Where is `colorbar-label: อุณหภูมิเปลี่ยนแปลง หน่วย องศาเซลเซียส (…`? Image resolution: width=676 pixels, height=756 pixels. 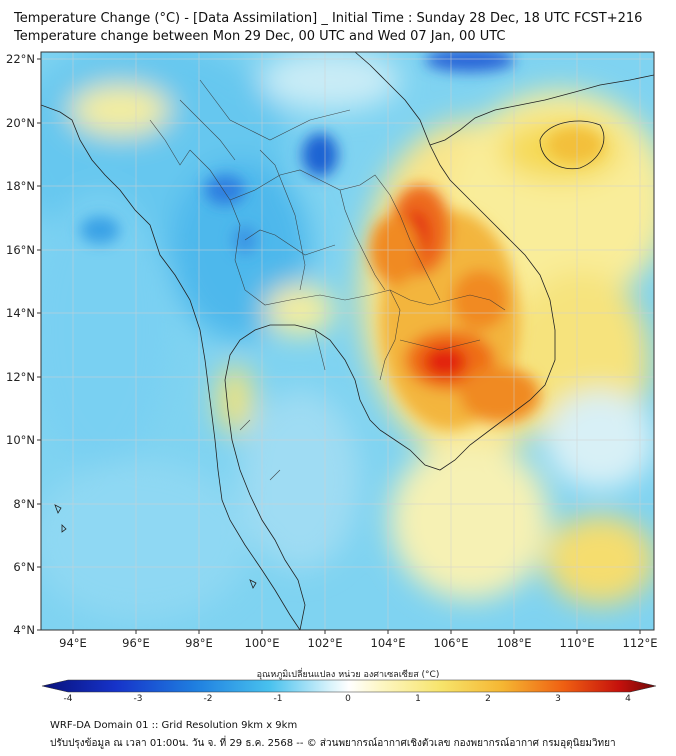
colorbar-label: อุณหภูมิเปลี่ยนแปลง หน่วย องศาเซลเซียส (… is located at coordinates (348, 673).